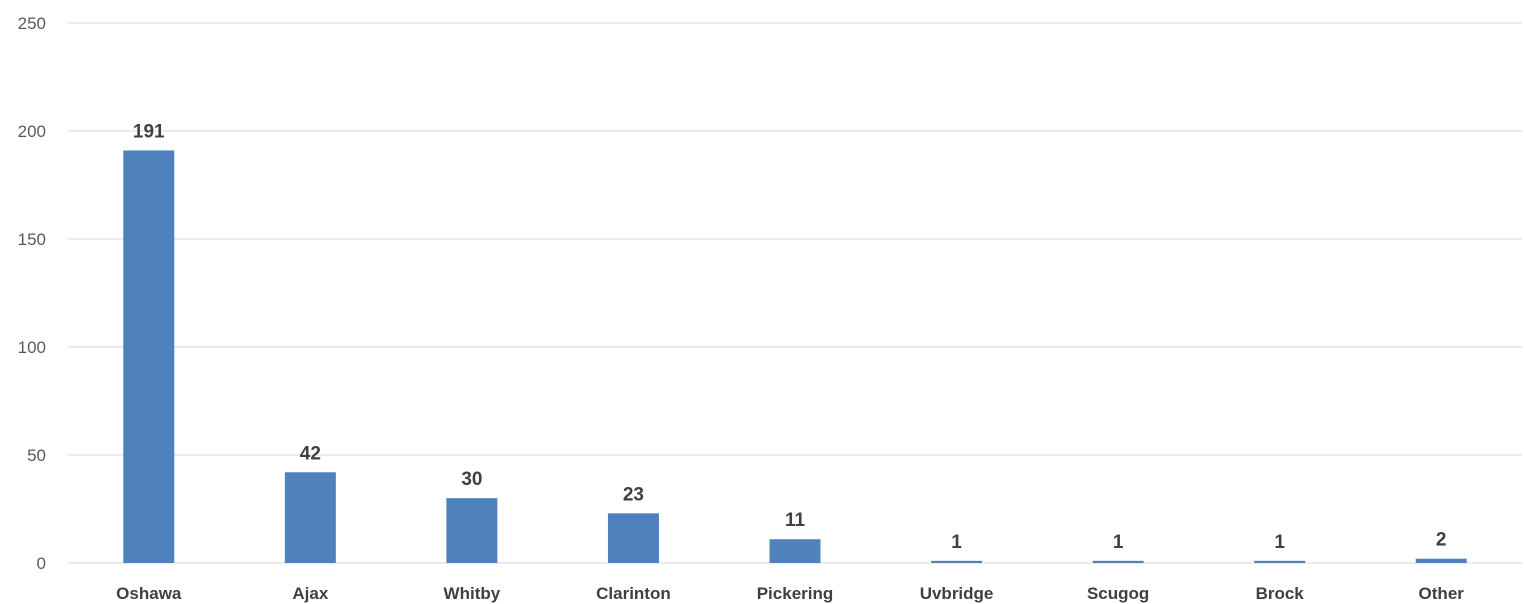 The width and height of the screenshot is (1524, 604). Describe the element at coordinates (957, 593) in the screenshot. I see `category-label: Uvbridge` at that location.